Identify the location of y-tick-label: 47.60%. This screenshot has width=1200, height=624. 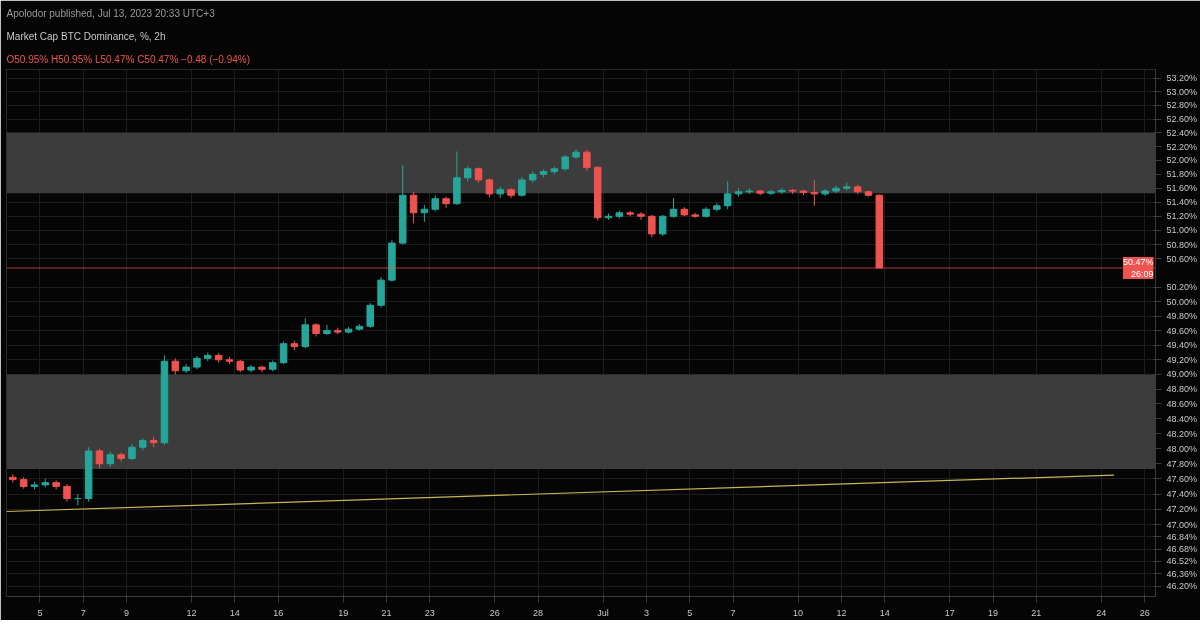
(1182, 478).